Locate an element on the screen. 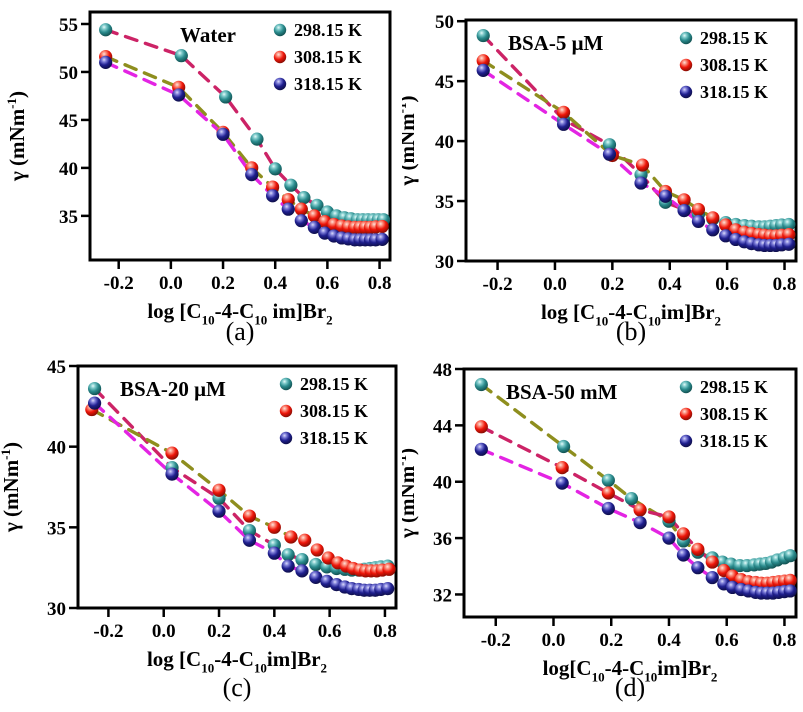 The image size is (803, 712). y-tick-label: 32 is located at coordinates (442, 595).